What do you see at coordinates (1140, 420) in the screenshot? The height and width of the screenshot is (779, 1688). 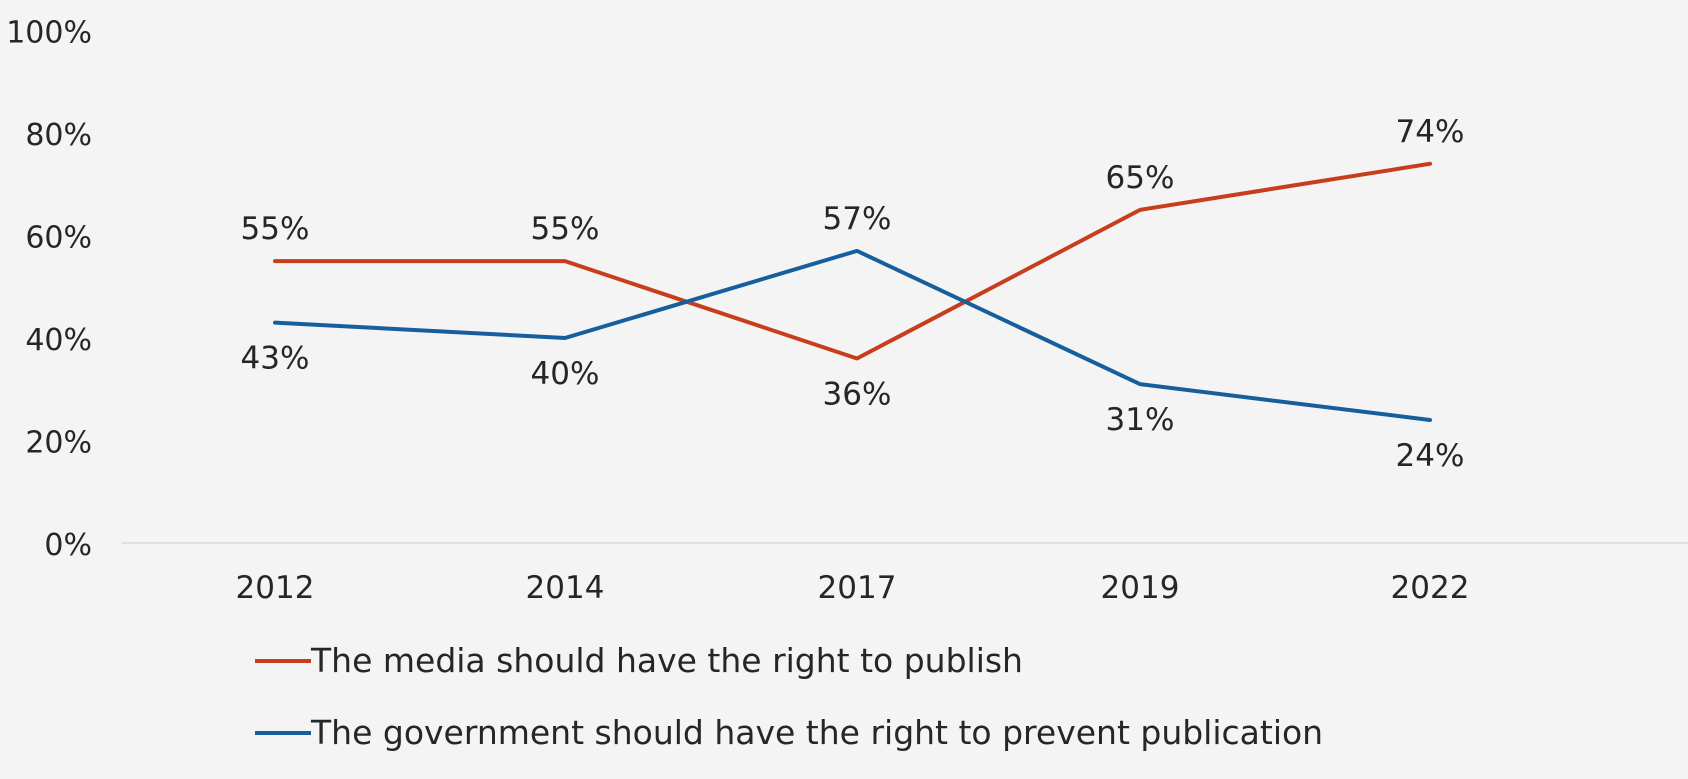 I see `data-label: 31%` at bounding box center [1140, 420].